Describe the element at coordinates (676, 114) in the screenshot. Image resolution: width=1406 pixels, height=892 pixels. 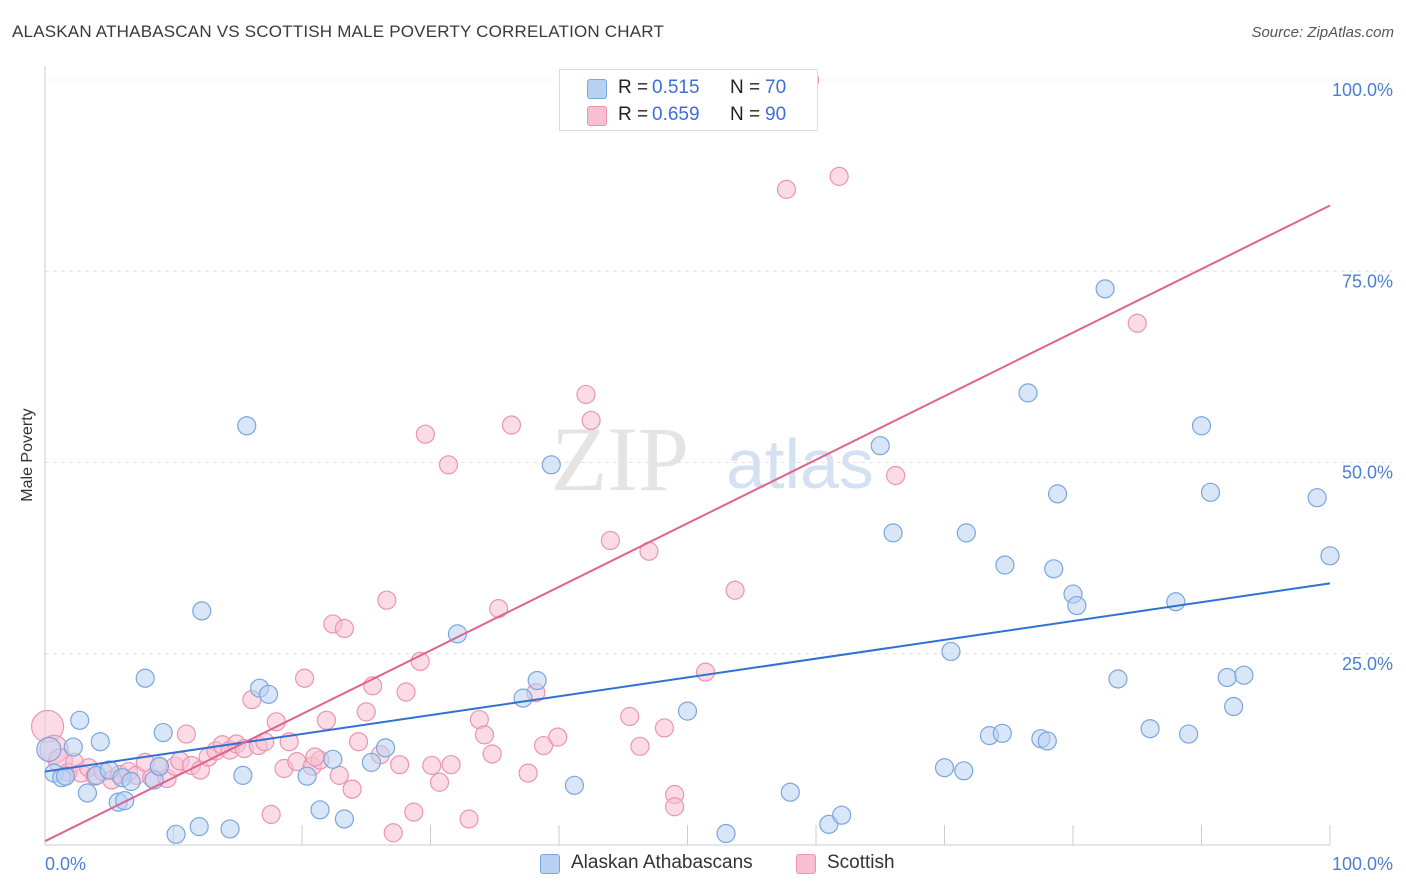
I see `legend-r-value: 0.659` at that location.